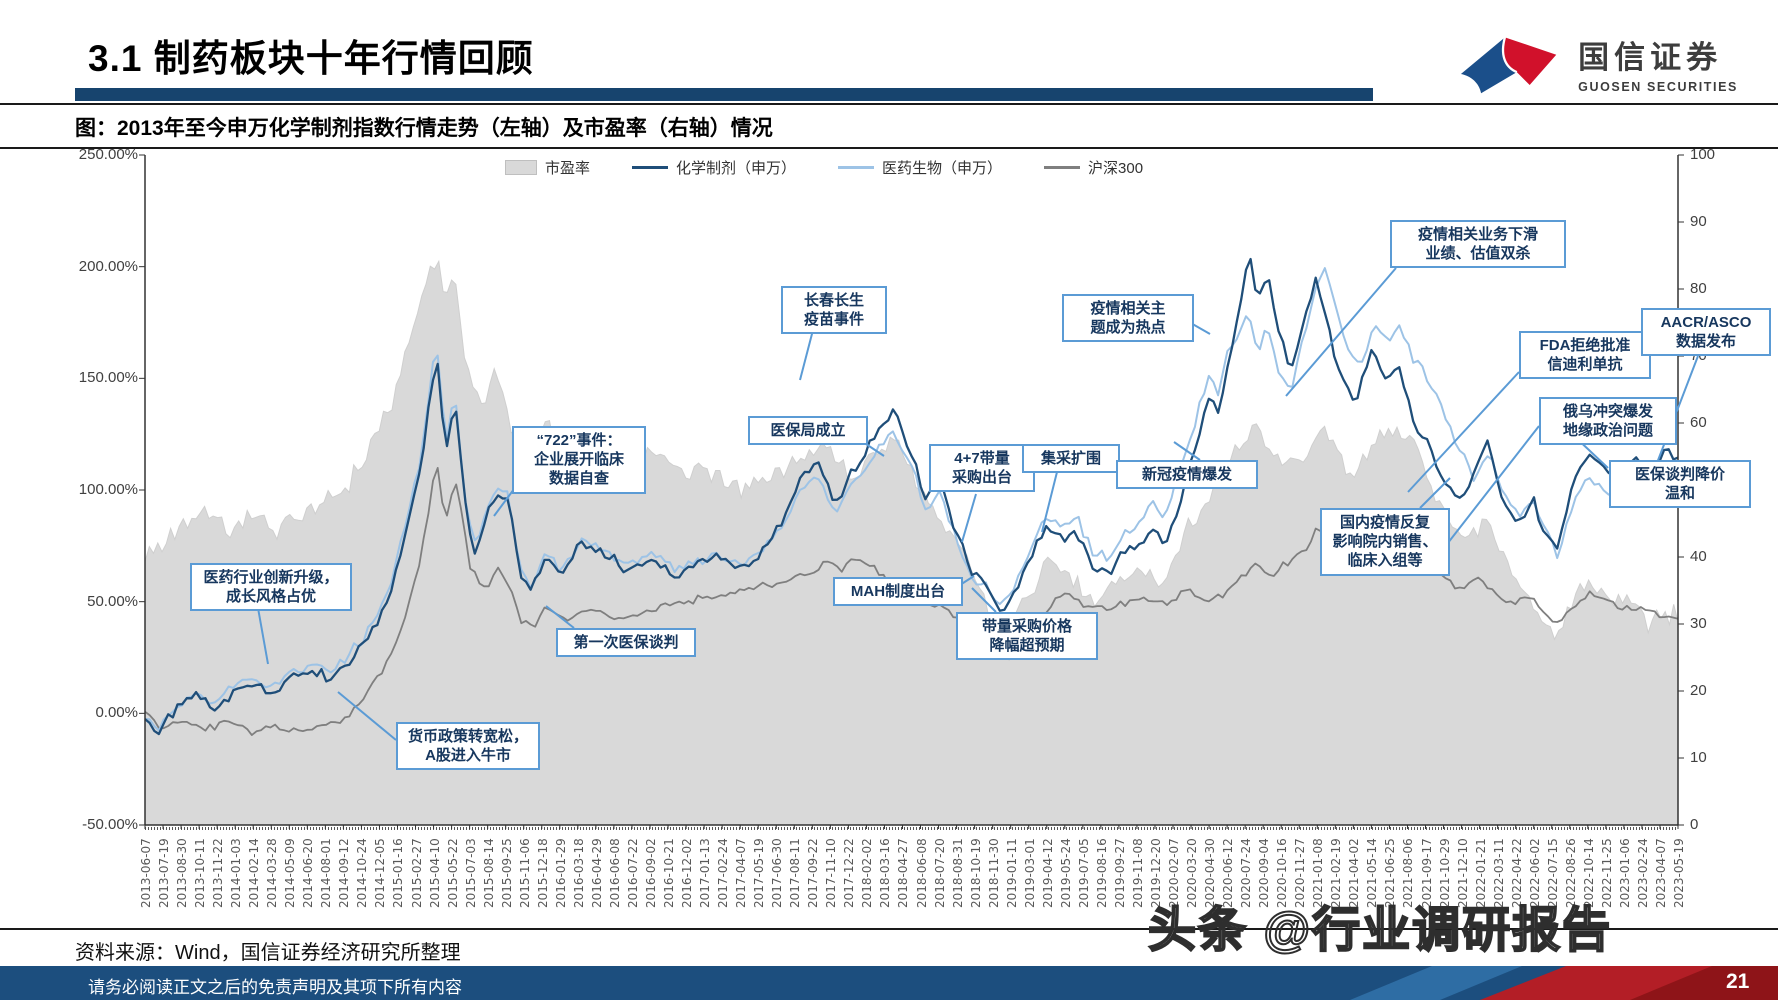  What do you see at coordinates (560, 873) in the screenshot?
I see `x-axis-date-label: 2016-01-29` at bounding box center [560, 873].